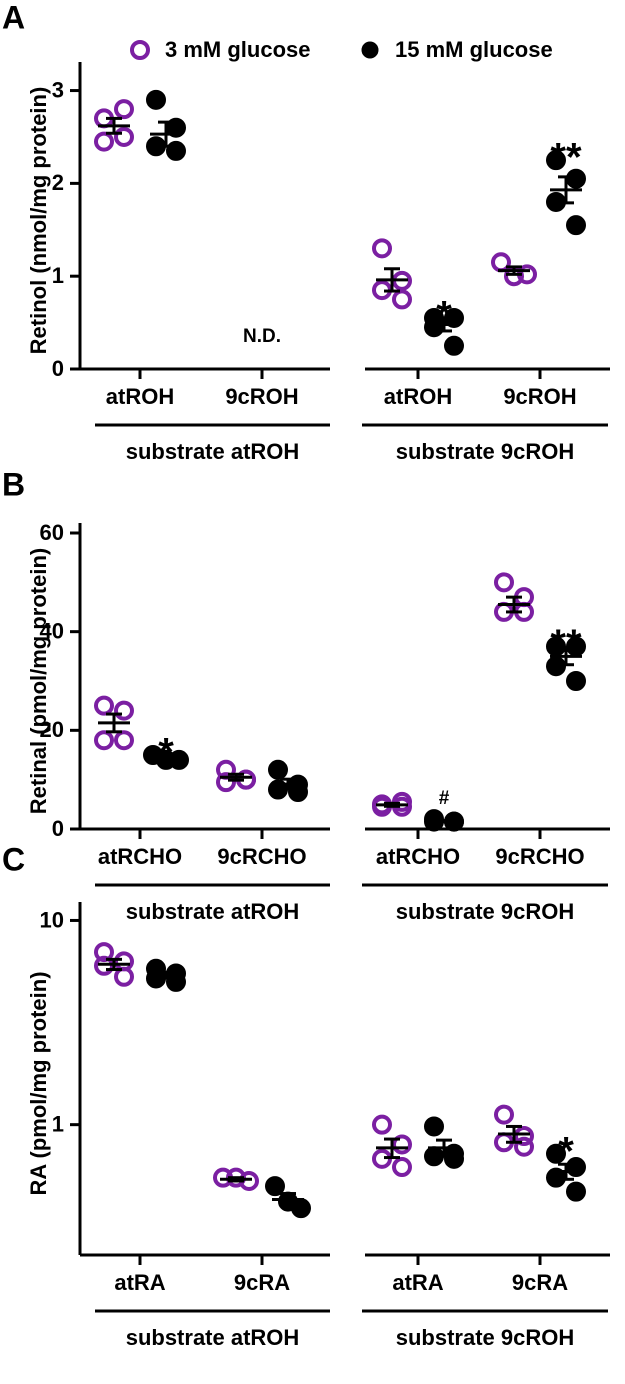  I want to click on y-tick-label: 60, so click(52, 532).